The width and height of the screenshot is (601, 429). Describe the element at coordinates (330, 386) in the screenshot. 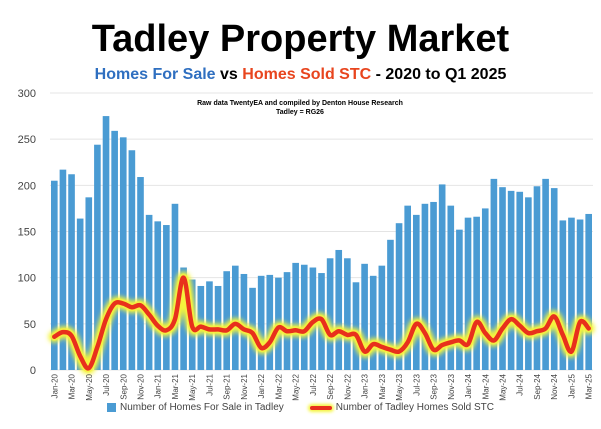

I see `x-tick-label: Sep-22` at that location.